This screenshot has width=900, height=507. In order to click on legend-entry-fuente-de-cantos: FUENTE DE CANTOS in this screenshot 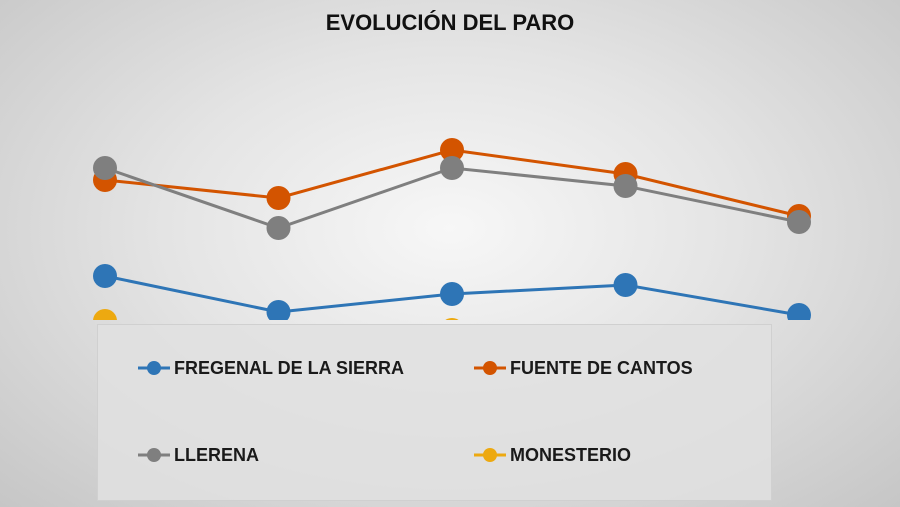, I will do `click(583, 368)`.